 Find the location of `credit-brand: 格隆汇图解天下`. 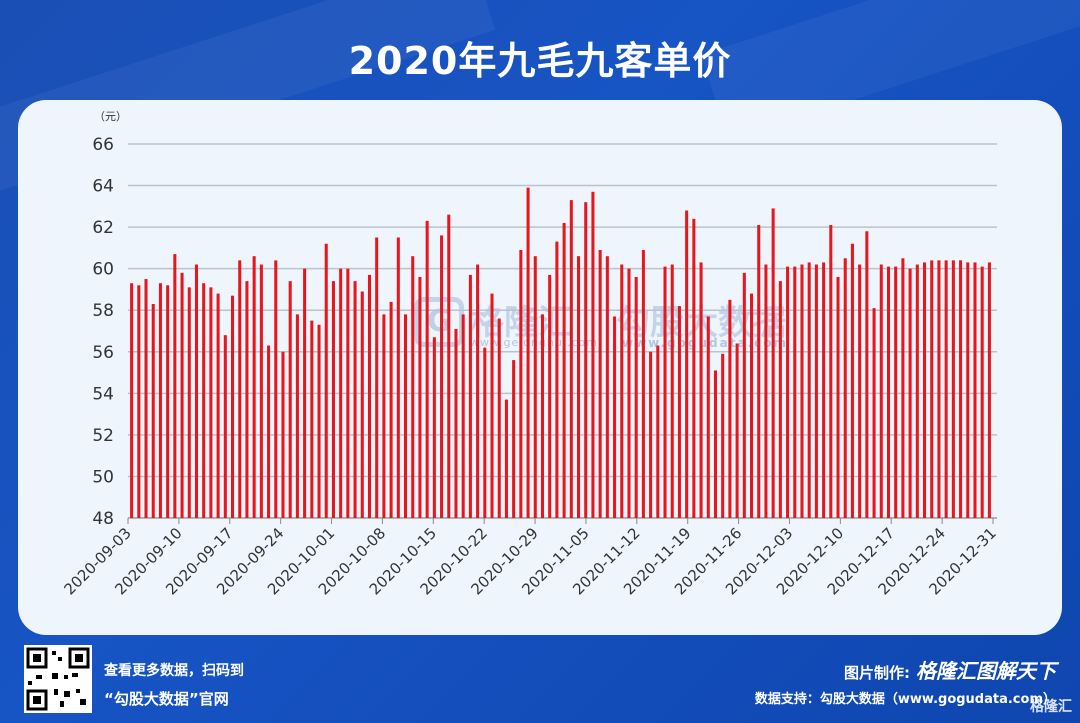

credit-brand: 格隆汇图解天下 is located at coordinates (986, 671).